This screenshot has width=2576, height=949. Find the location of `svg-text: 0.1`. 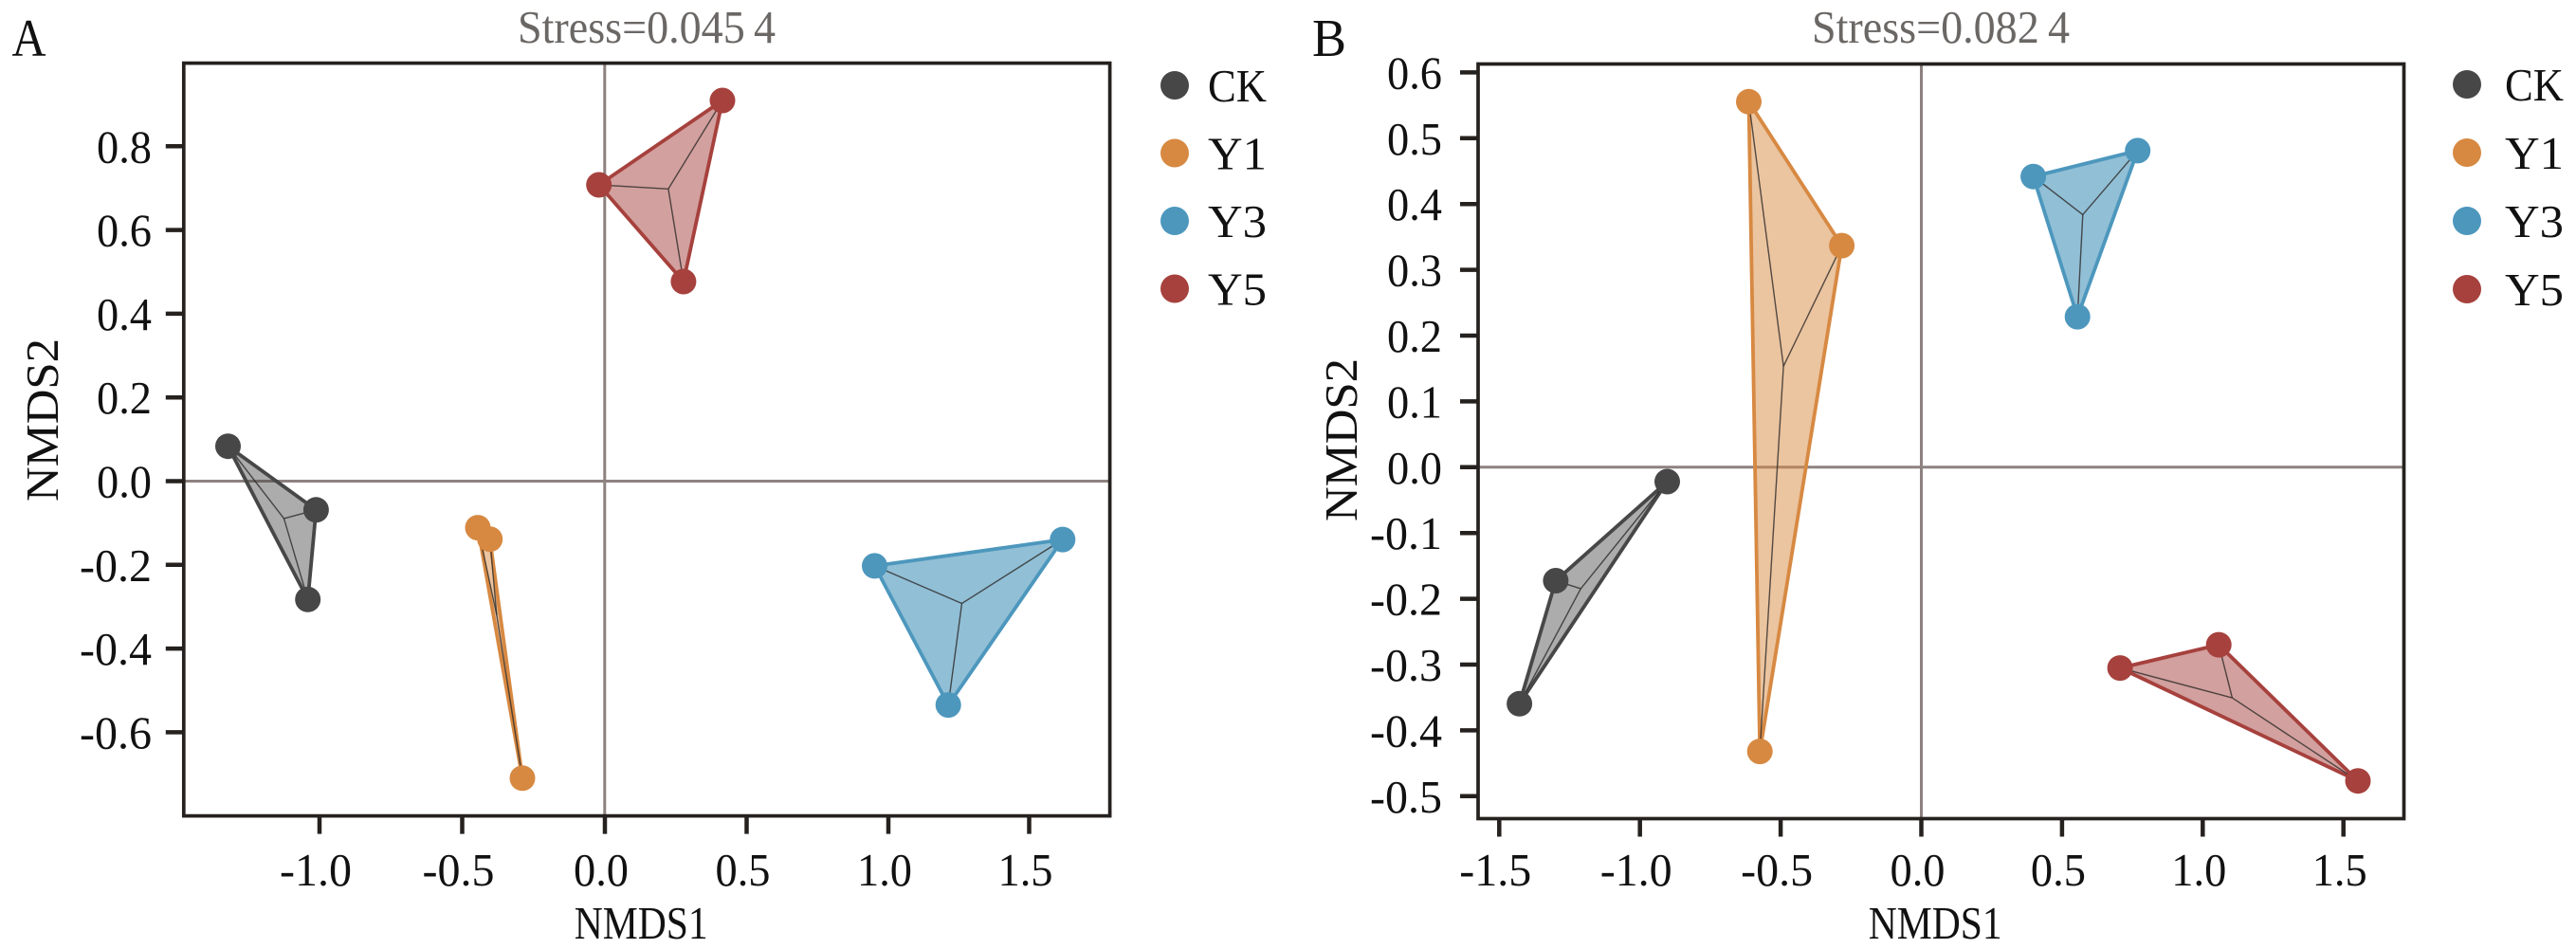

svg-text: 0.1 is located at coordinates (1414, 401).